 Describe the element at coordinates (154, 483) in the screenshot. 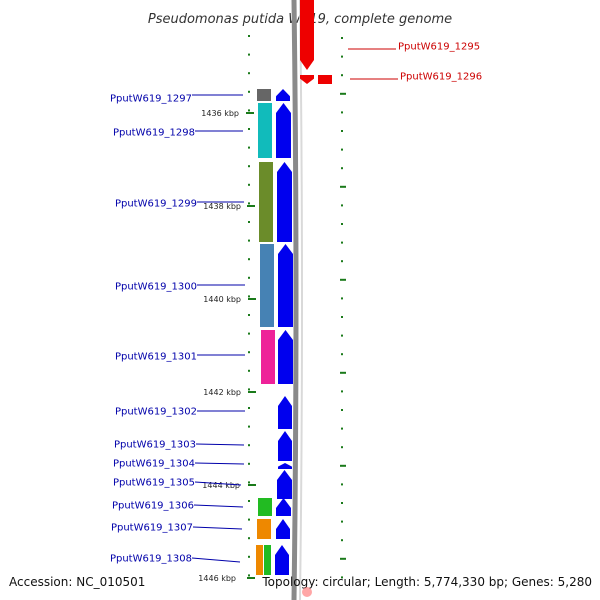

I see `gene-label: PputW619_1305` at that location.